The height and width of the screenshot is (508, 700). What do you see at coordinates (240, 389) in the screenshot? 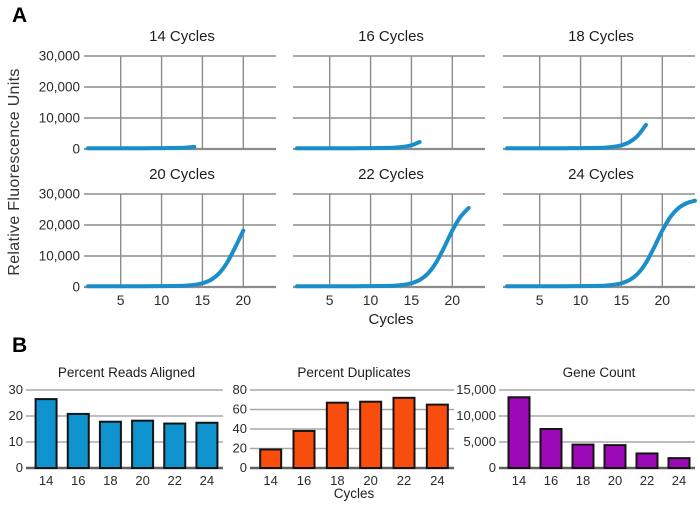
I see `svg-text: 80` at bounding box center [240, 389].